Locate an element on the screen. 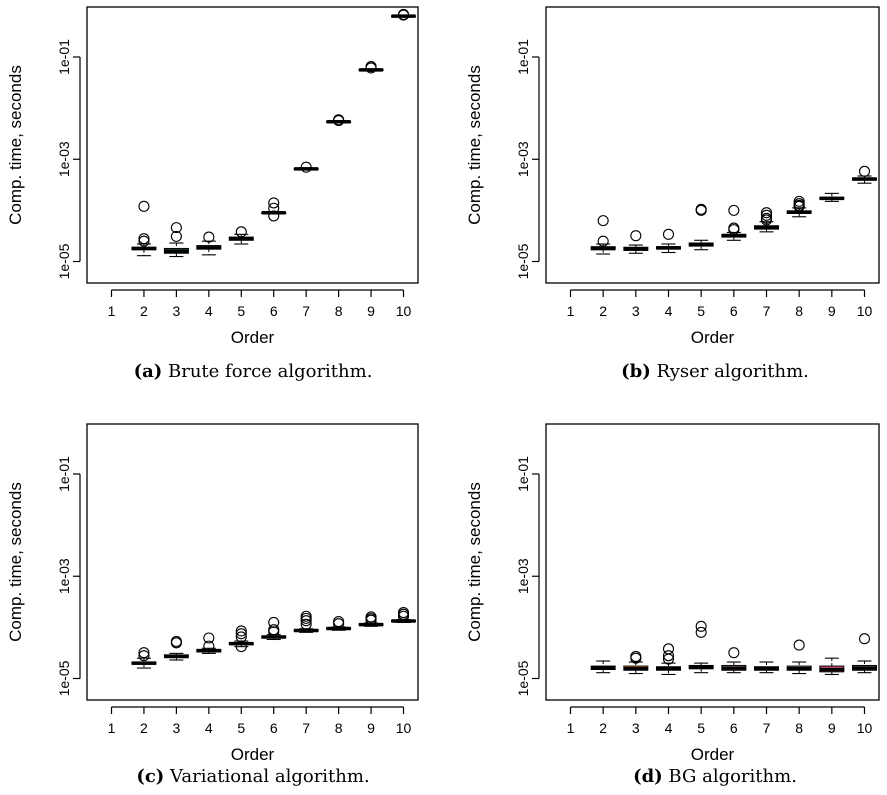 The width and height of the screenshot is (887, 795). figure-caption: (b) Ryser algorithm. is located at coordinates (715, 371).